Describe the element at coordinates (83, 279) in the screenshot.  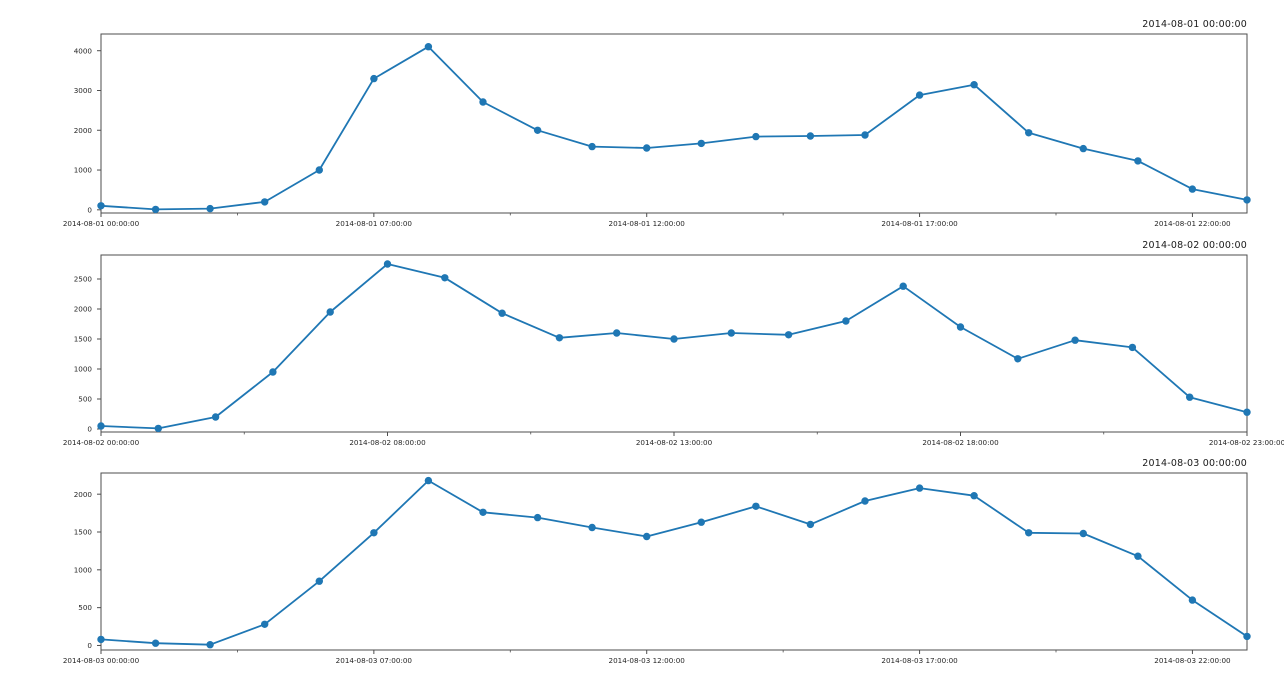
I see `y-tick-label: 2500` at that location.